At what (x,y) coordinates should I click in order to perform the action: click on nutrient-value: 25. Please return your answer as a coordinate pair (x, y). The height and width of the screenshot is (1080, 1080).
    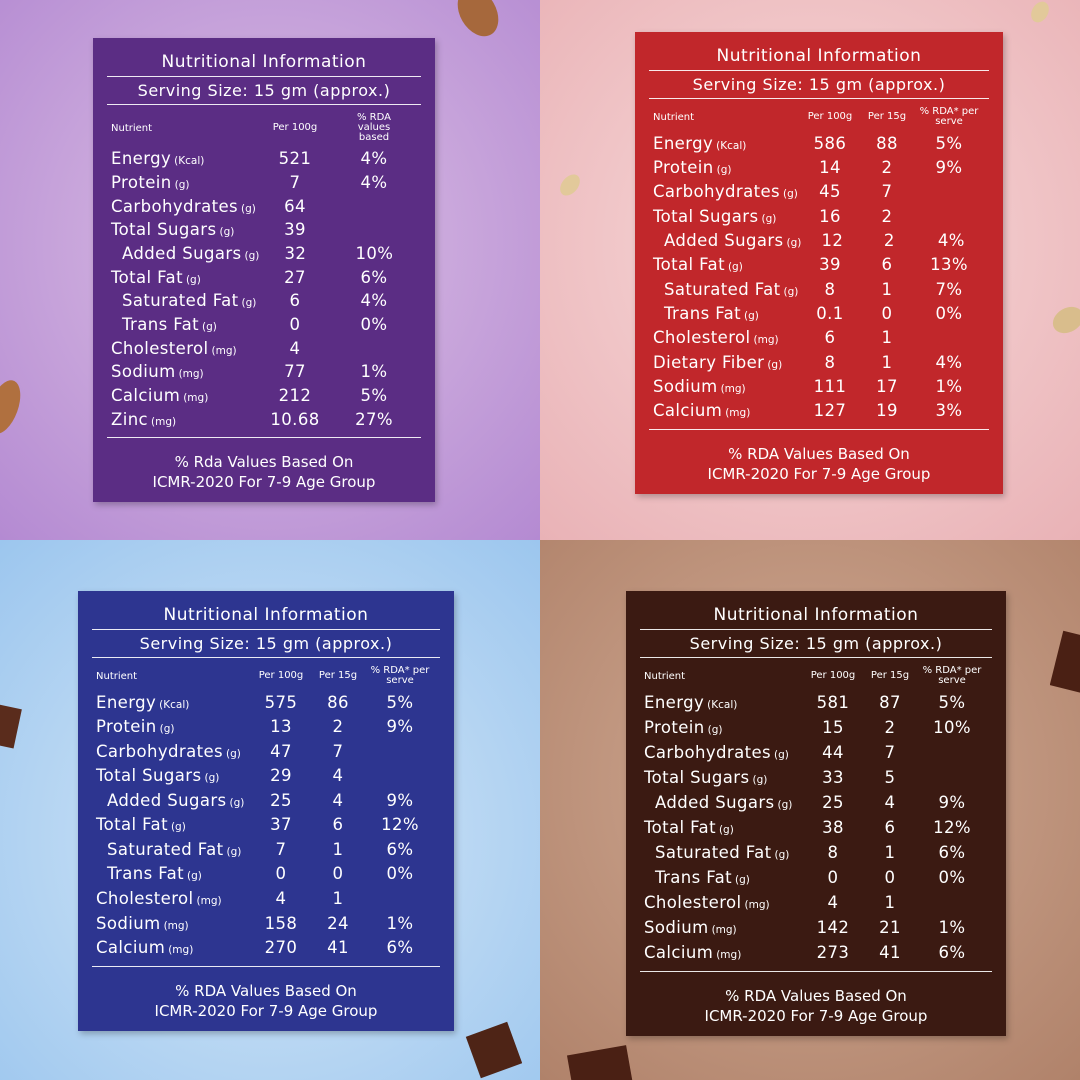
    Looking at the image, I should click on (281, 800).